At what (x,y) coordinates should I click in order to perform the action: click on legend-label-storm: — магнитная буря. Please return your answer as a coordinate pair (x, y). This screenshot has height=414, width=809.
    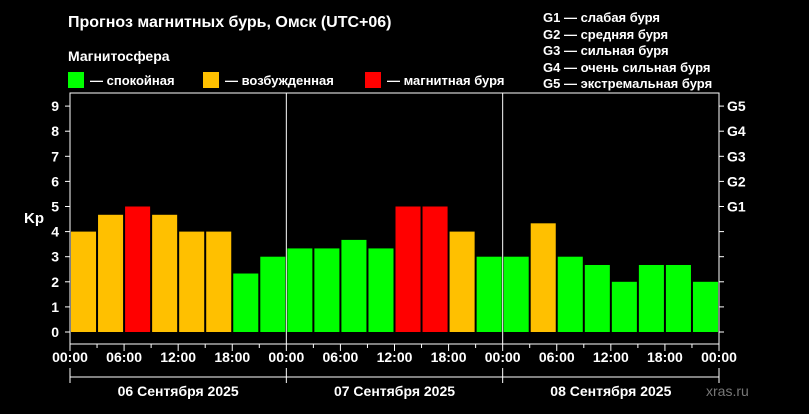
    Looking at the image, I should click on (446, 80).